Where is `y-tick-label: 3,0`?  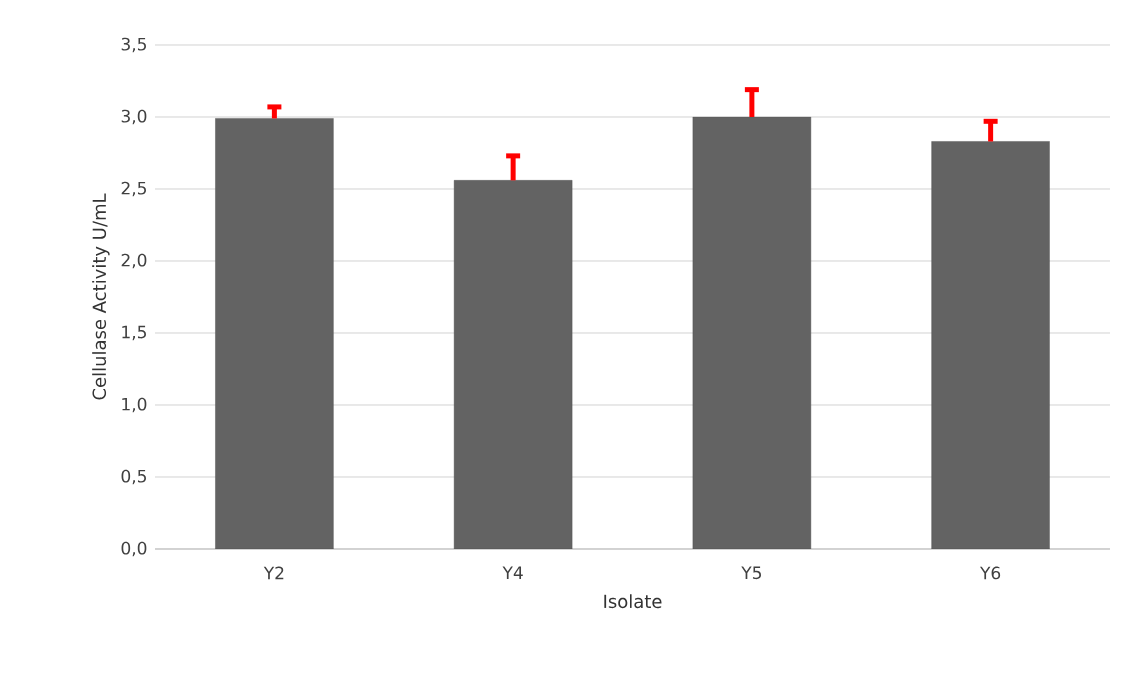
y-tick-label: 3,0 is located at coordinates (134, 117).